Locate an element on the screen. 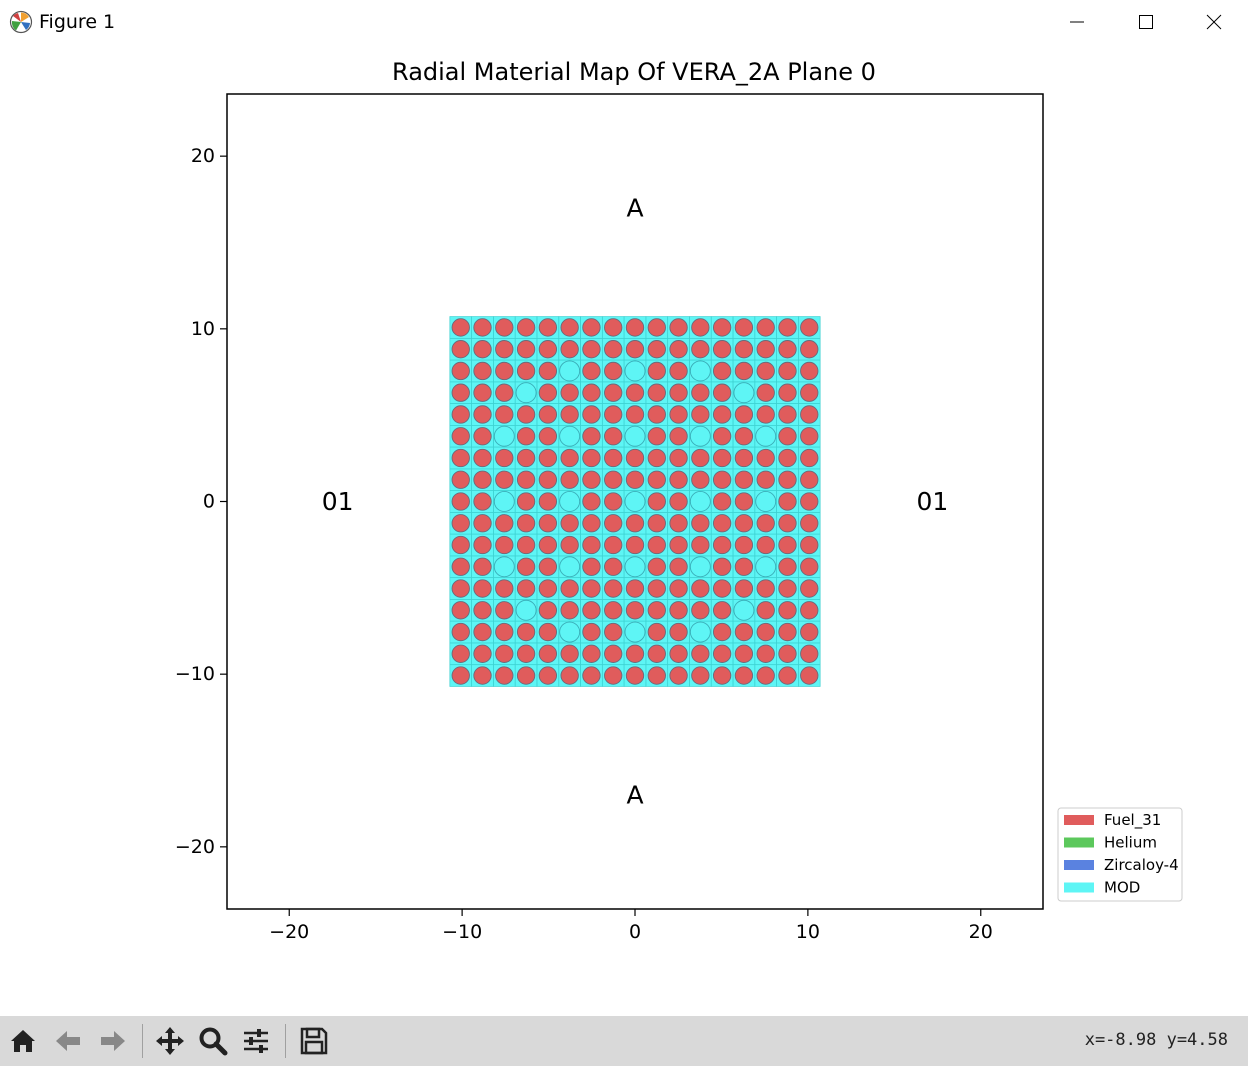  y-tick-label: −20 is located at coordinates (195, 847).